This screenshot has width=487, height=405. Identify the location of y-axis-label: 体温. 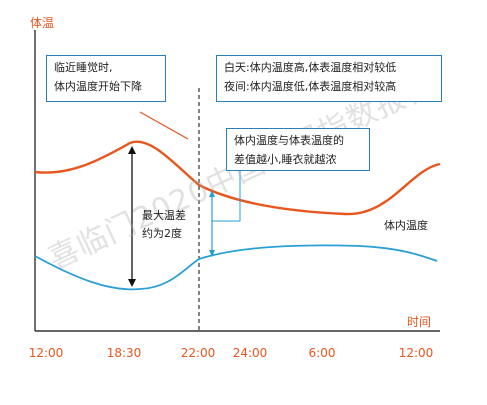
(42, 23).